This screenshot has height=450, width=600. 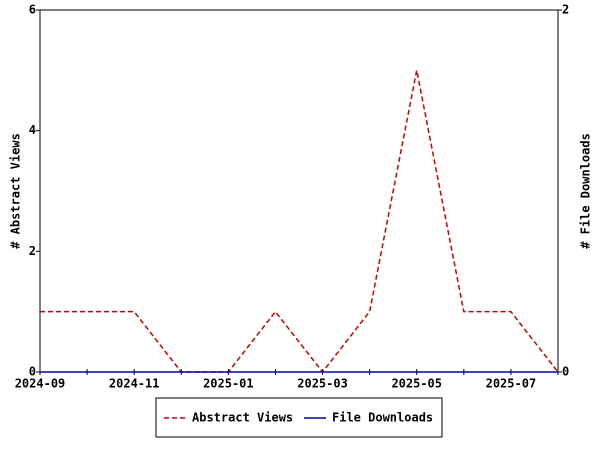 What do you see at coordinates (16, 191) in the screenshot?
I see `y-axis-label: # Abstract Views` at bounding box center [16, 191].